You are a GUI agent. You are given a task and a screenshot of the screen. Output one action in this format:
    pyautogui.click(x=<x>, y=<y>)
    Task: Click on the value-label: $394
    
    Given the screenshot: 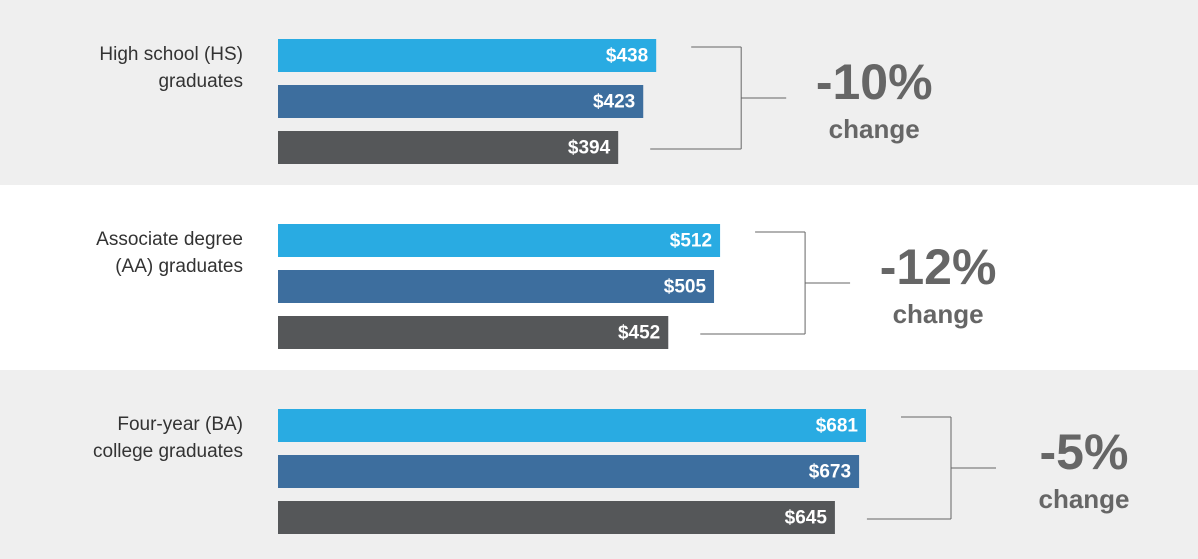 What is the action you would take?
    pyautogui.click(x=589, y=148)
    